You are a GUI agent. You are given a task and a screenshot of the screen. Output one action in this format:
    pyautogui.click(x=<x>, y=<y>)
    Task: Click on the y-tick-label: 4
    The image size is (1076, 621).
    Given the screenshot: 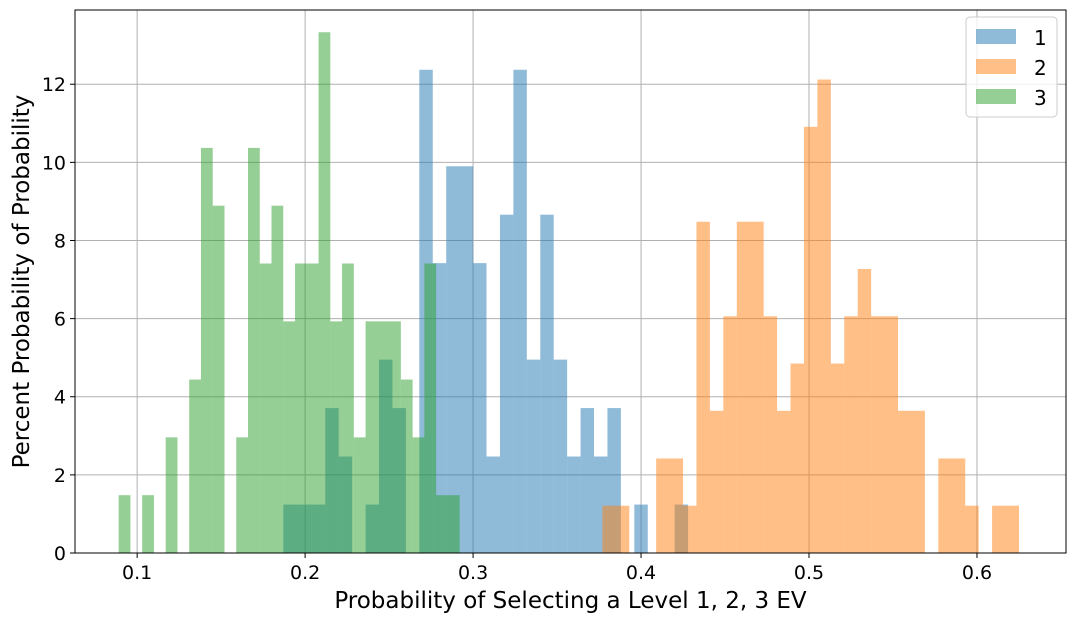 What is the action you would take?
    pyautogui.click(x=60, y=398)
    